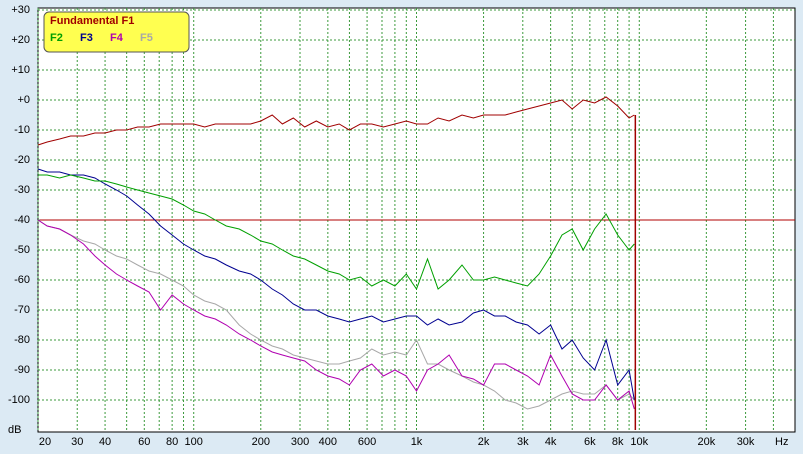 This screenshot has width=803, height=454. What do you see at coordinates (23, 100) in the screenshot?
I see `y-tick-label: +0` at bounding box center [23, 100].